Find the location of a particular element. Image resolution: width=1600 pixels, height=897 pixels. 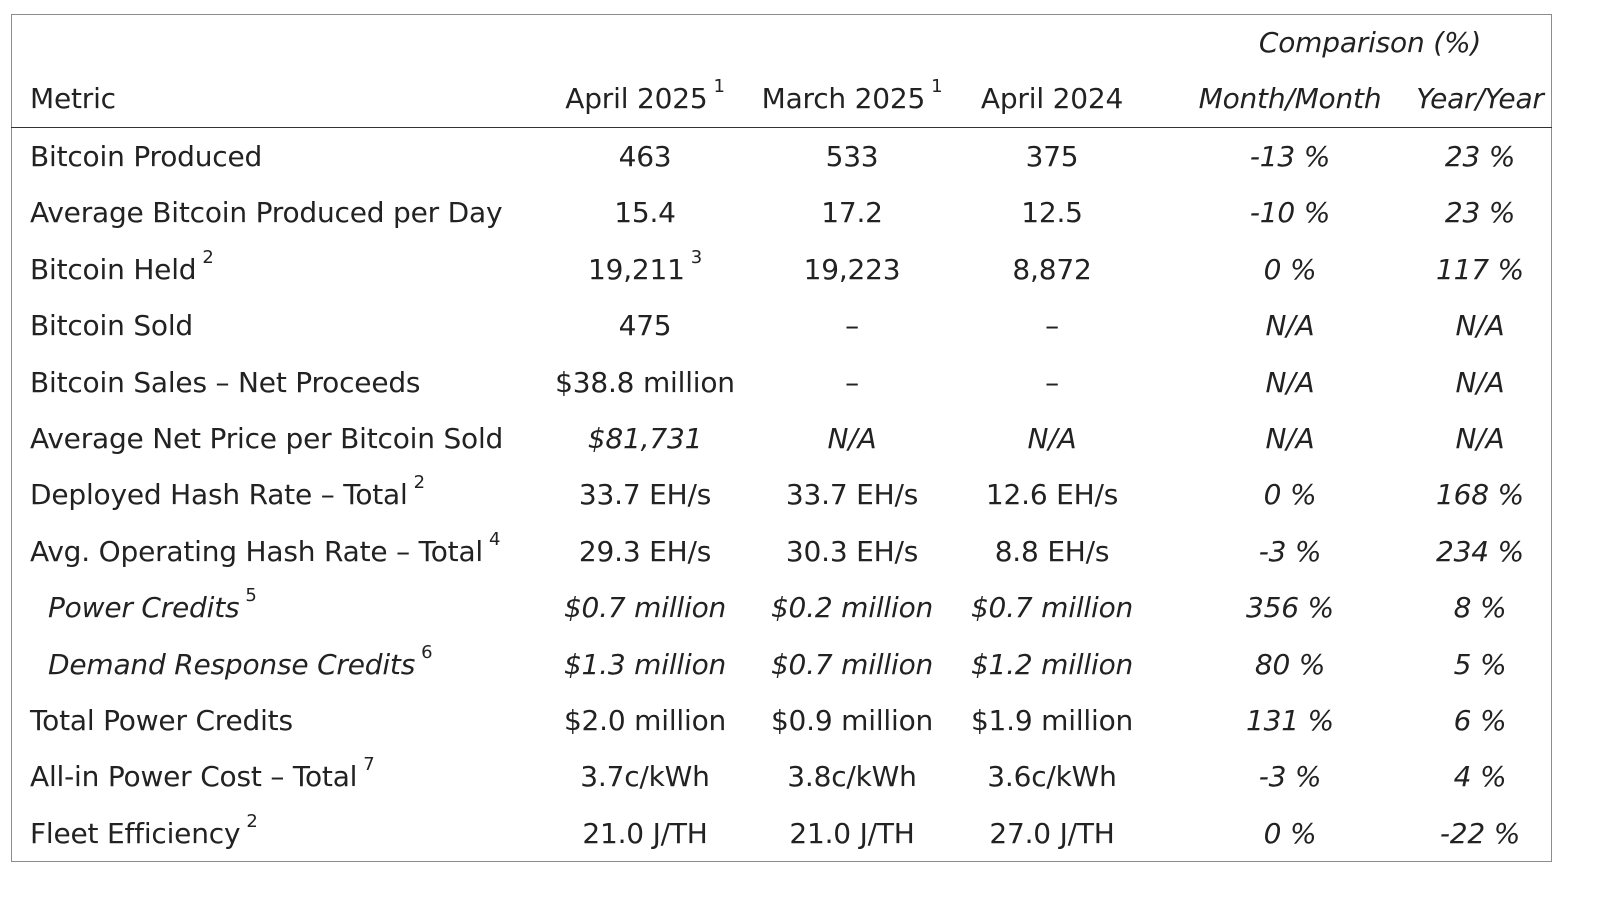

cell-april-2025: 21.0 J/TH is located at coordinates (645, 833).